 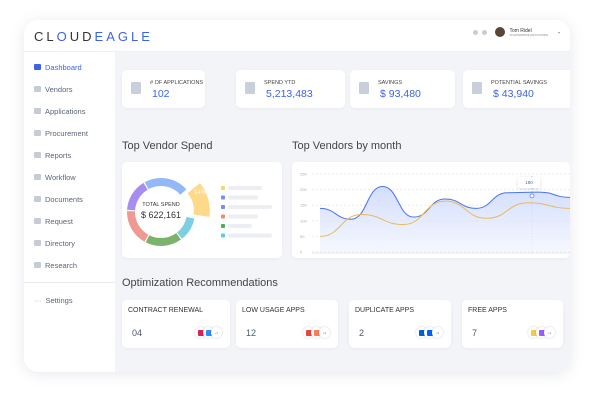 What do you see at coordinates (82, 36) in the screenshot?
I see `logo-text: UD` at bounding box center [82, 36].